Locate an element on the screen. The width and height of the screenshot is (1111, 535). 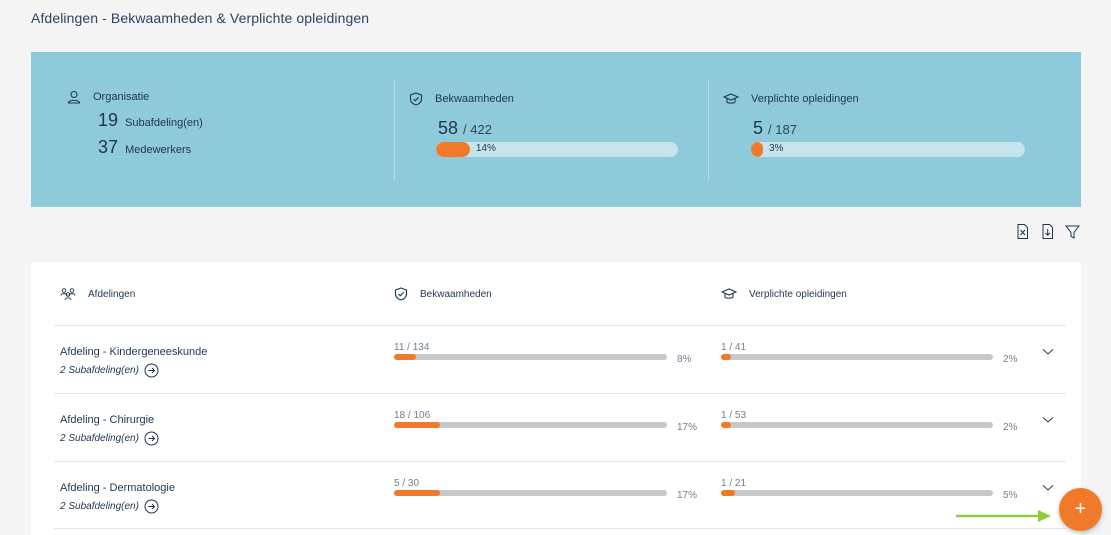
trainings-count: 5 / 187 is located at coordinates (775, 128).